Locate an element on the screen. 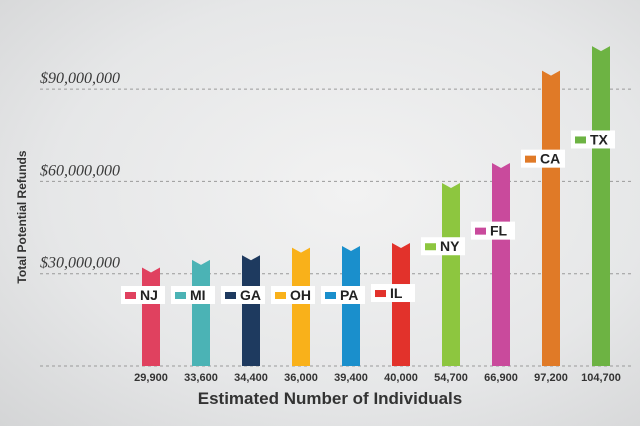 Image resolution: width=640 pixels, height=426 pixels. state-label-oh: OH is located at coordinates (293, 295).